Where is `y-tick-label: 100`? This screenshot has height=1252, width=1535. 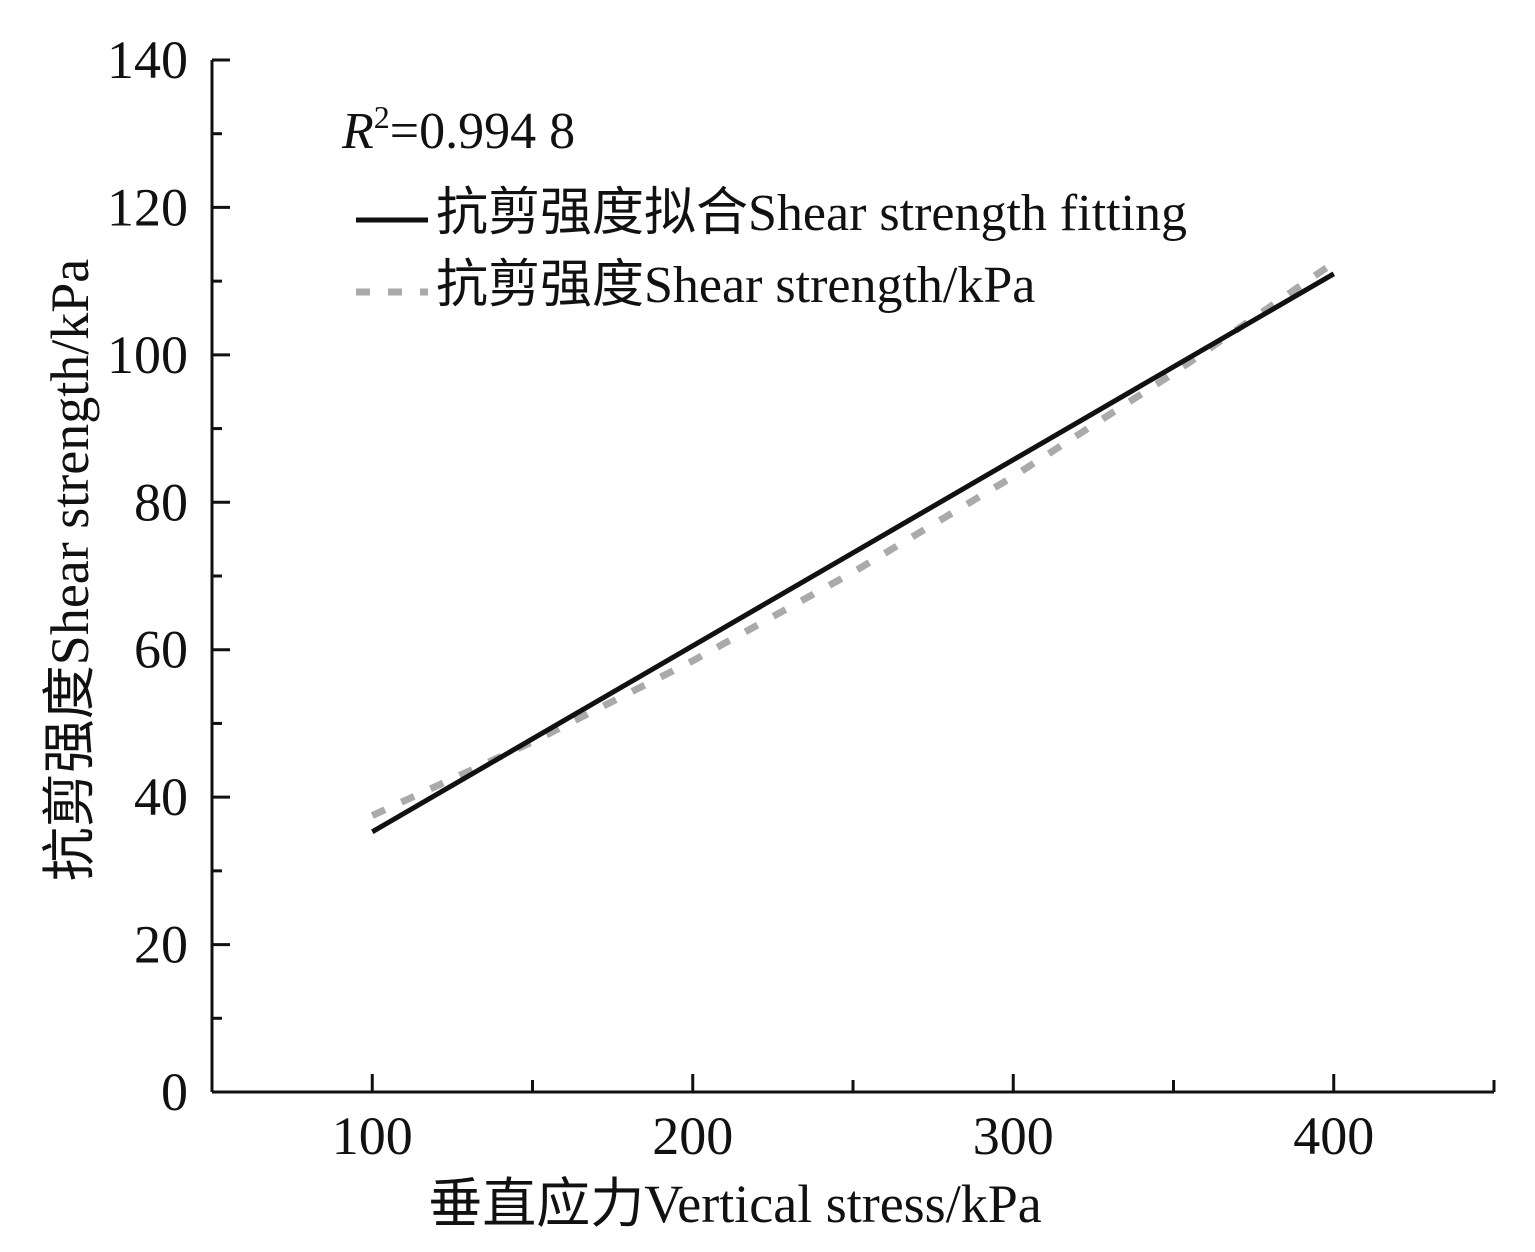
y-tick-label: 100 is located at coordinates (147, 355).